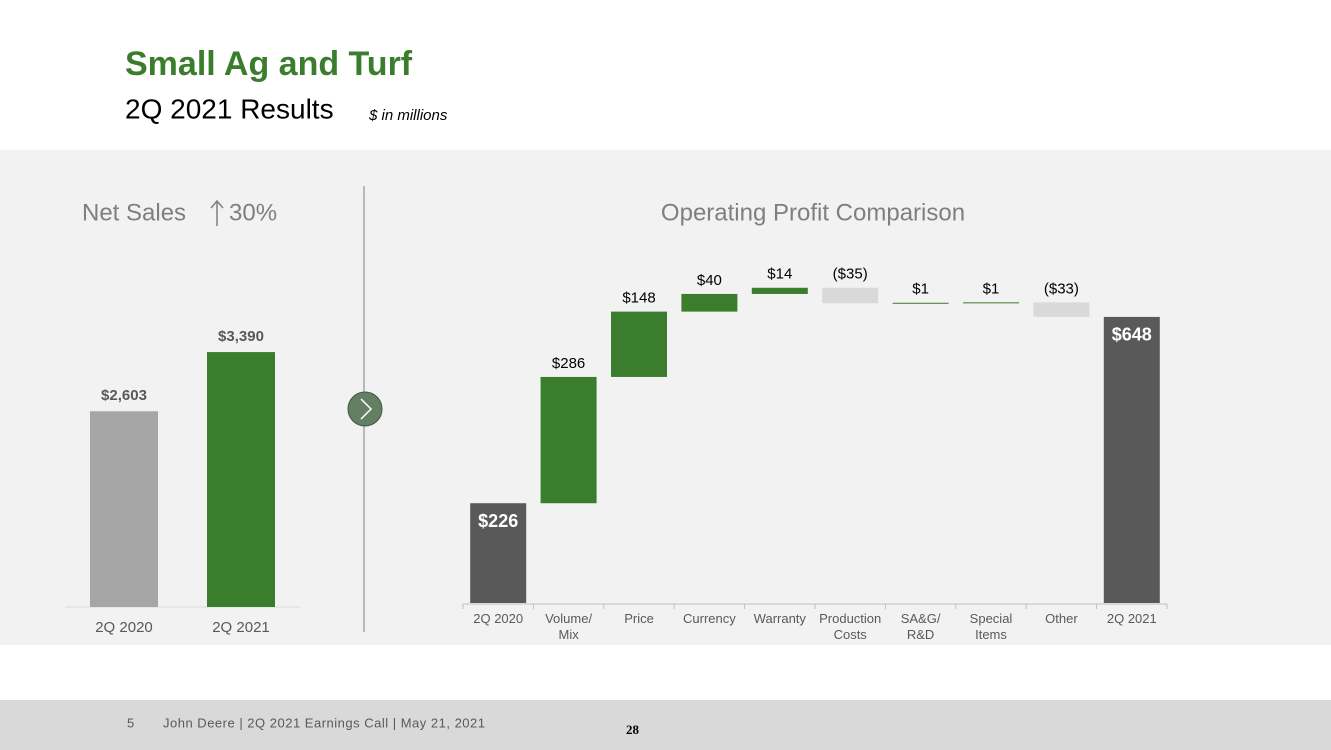 This screenshot has width=1331, height=750. Describe the element at coordinates (498, 521) in the screenshot. I see `value-label: $226` at that location.